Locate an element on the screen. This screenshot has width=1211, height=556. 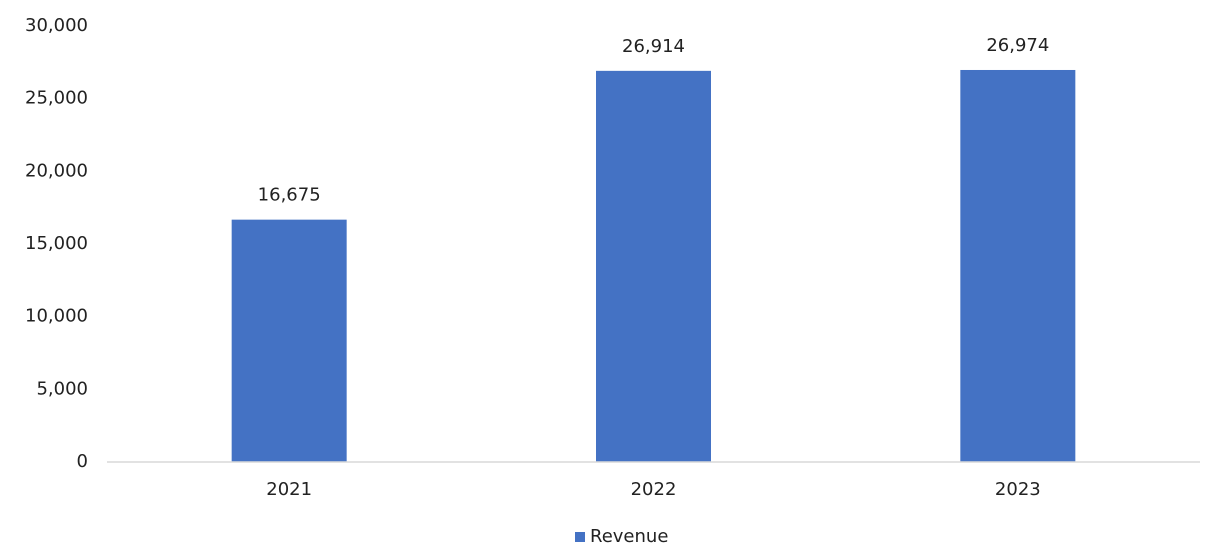
y-tick-label: 0 is located at coordinates (82, 461).